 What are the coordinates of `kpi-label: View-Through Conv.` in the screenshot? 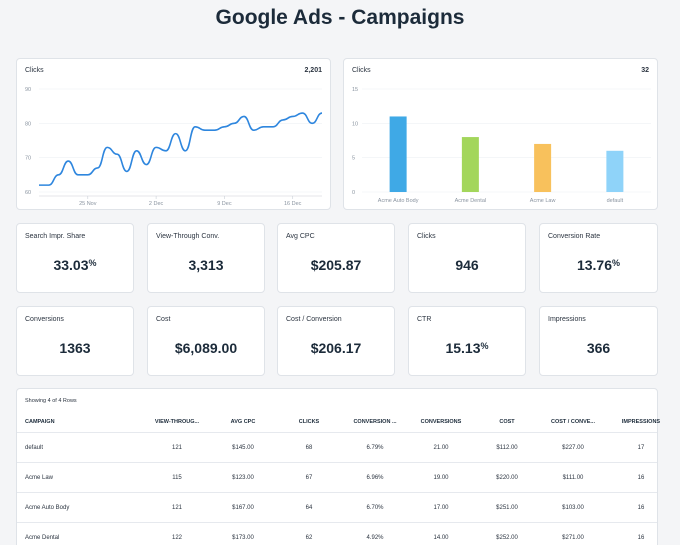 It's located at (188, 236).